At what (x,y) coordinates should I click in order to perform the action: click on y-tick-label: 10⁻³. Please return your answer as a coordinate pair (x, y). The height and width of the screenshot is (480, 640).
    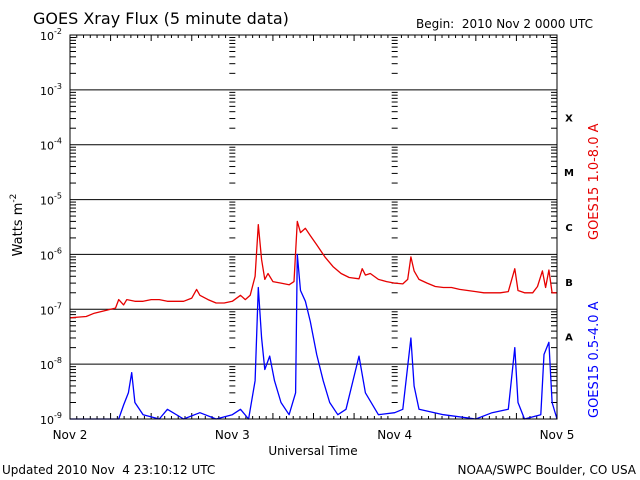
    Looking at the image, I should click on (51, 90).